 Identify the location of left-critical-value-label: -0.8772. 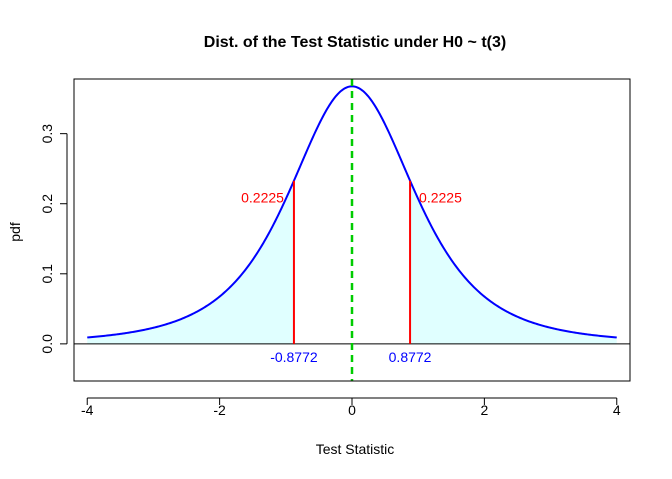
(294, 357).